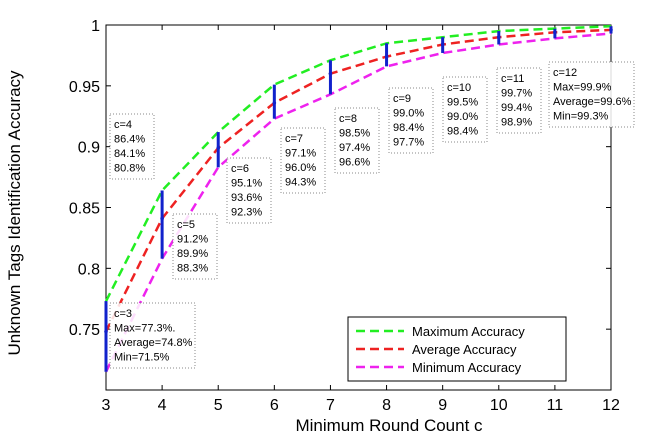 This screenshot has width=663, height=436. What do you see at coordinates (95, 26) in the screenshot?
I see `y-tick-label: 1` at bounding box center [95, 26].